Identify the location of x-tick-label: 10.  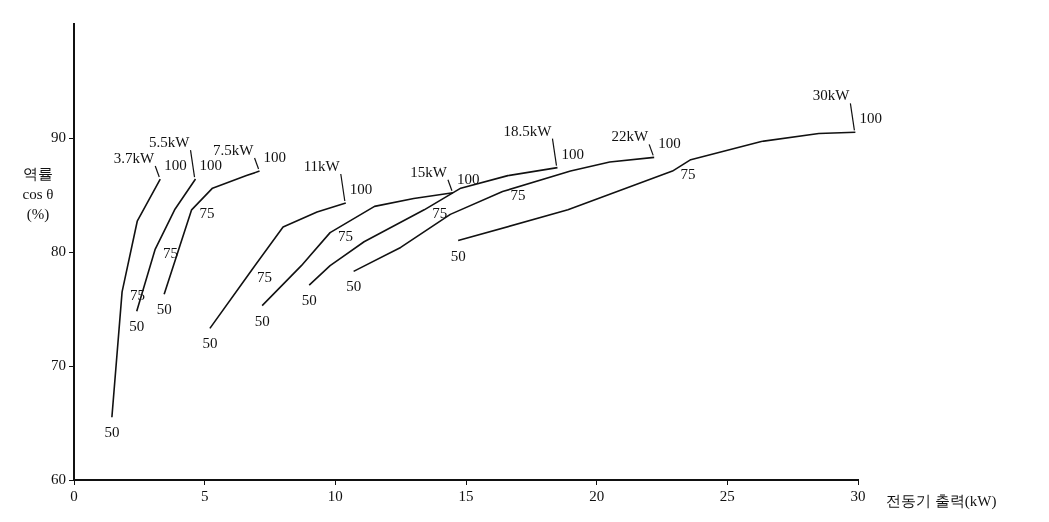
(335, 495).